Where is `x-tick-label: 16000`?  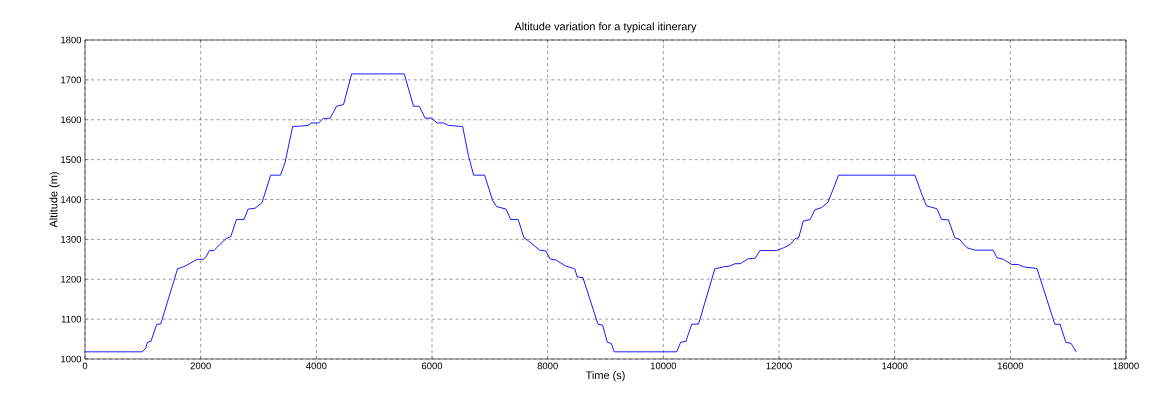
x-tick-label: 16000 is located at coordinates (1010, 366).